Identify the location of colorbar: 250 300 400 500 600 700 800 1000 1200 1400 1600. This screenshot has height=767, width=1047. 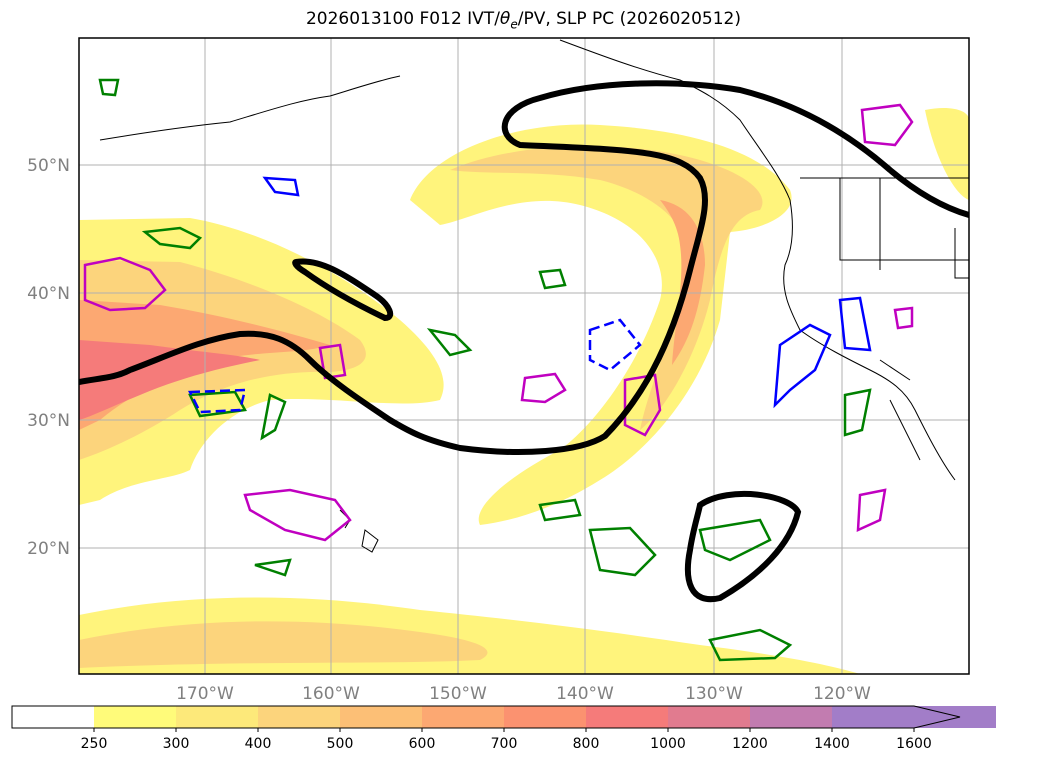
(503, 728).